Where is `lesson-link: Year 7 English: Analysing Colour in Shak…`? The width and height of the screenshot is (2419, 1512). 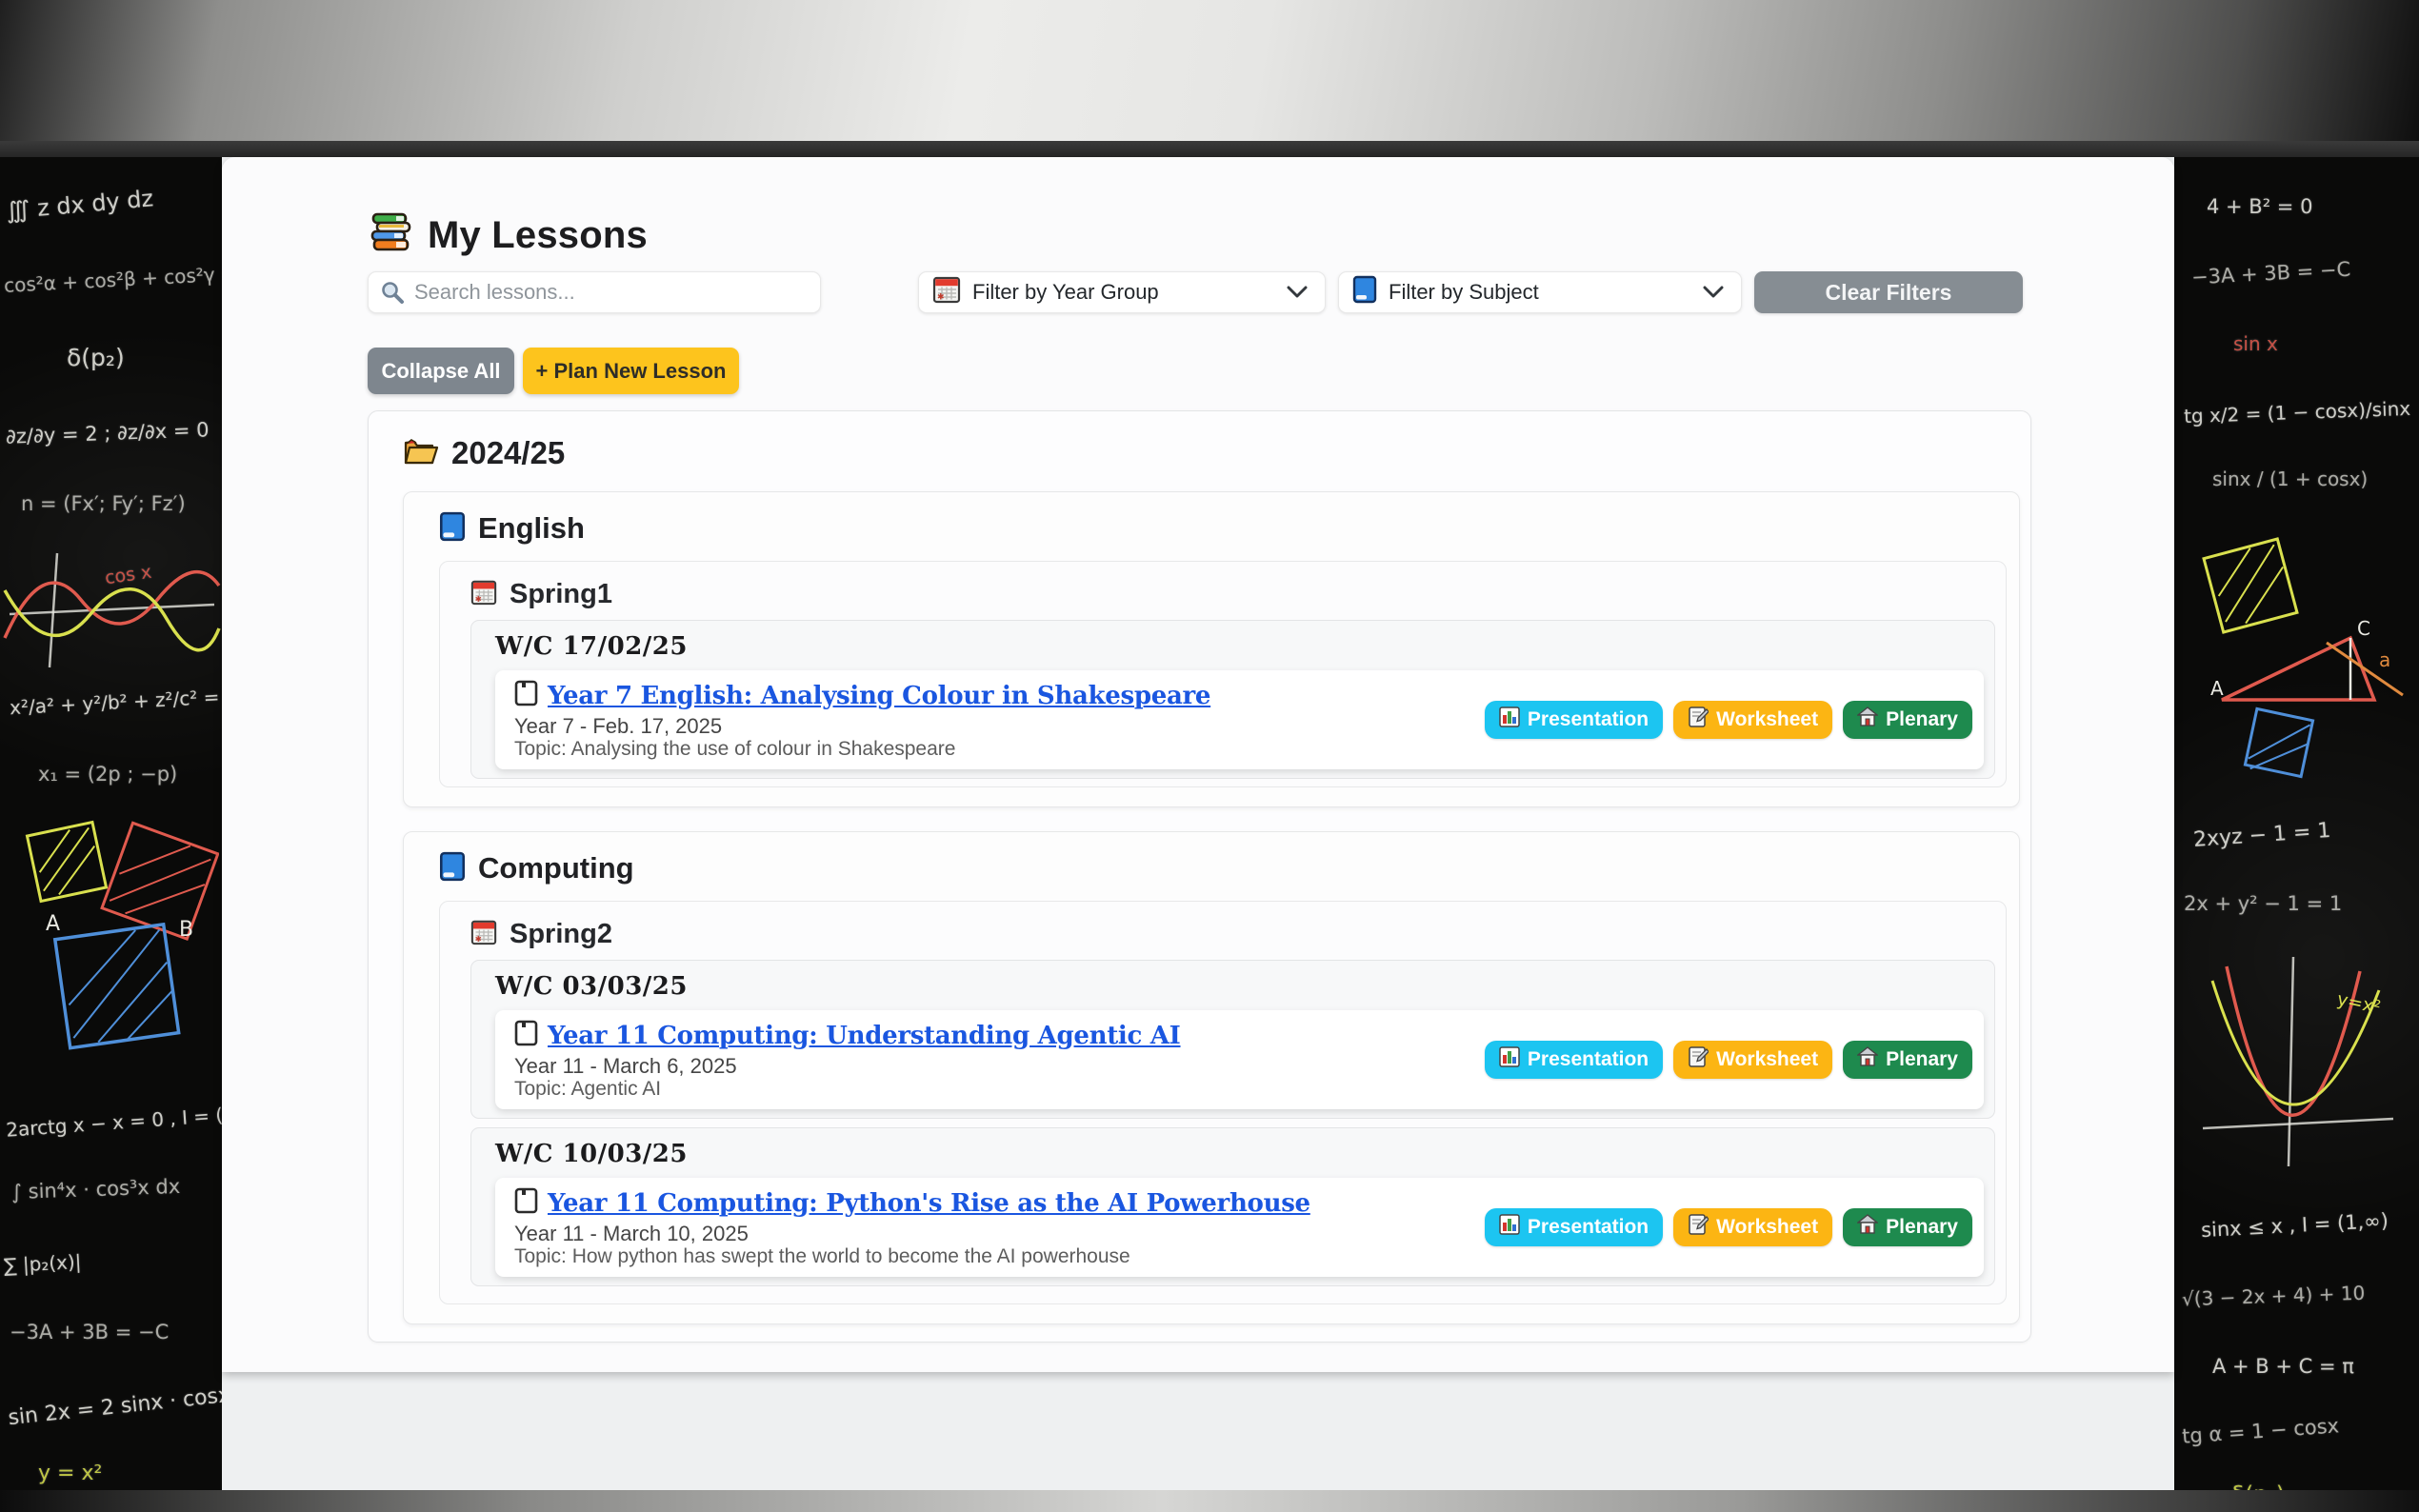
lesson-link: Year 7 English: Analysing Colour in Shak… is located at coordinates (879, 695).